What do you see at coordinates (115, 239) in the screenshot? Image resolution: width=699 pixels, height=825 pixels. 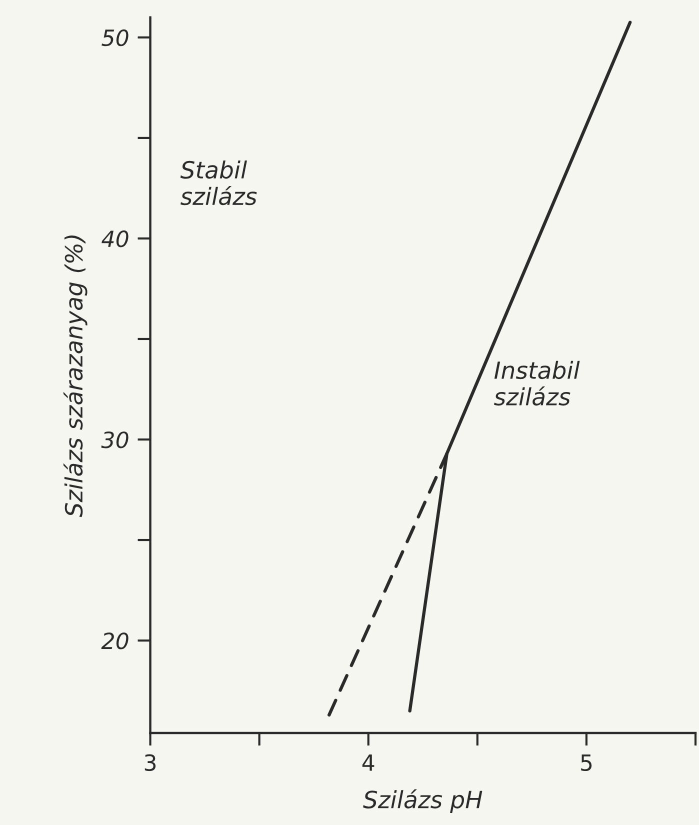 I see `y-tick-label: 40` at bounding box center [115, 239].